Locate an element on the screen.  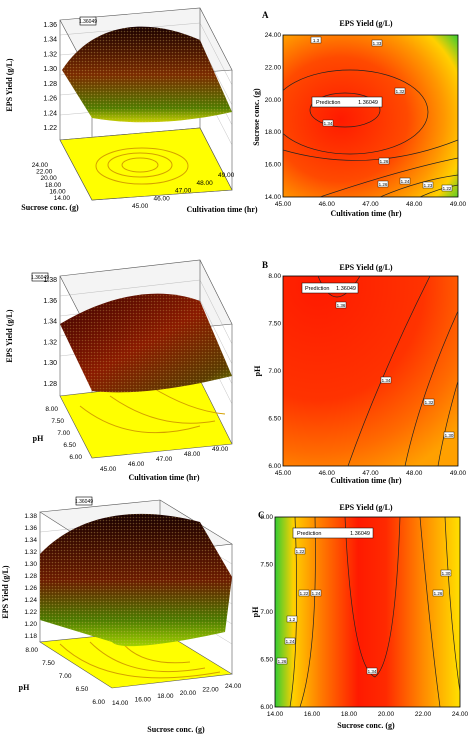
surface-c-ztick: 1.20 is located at coordinates (30, 624).